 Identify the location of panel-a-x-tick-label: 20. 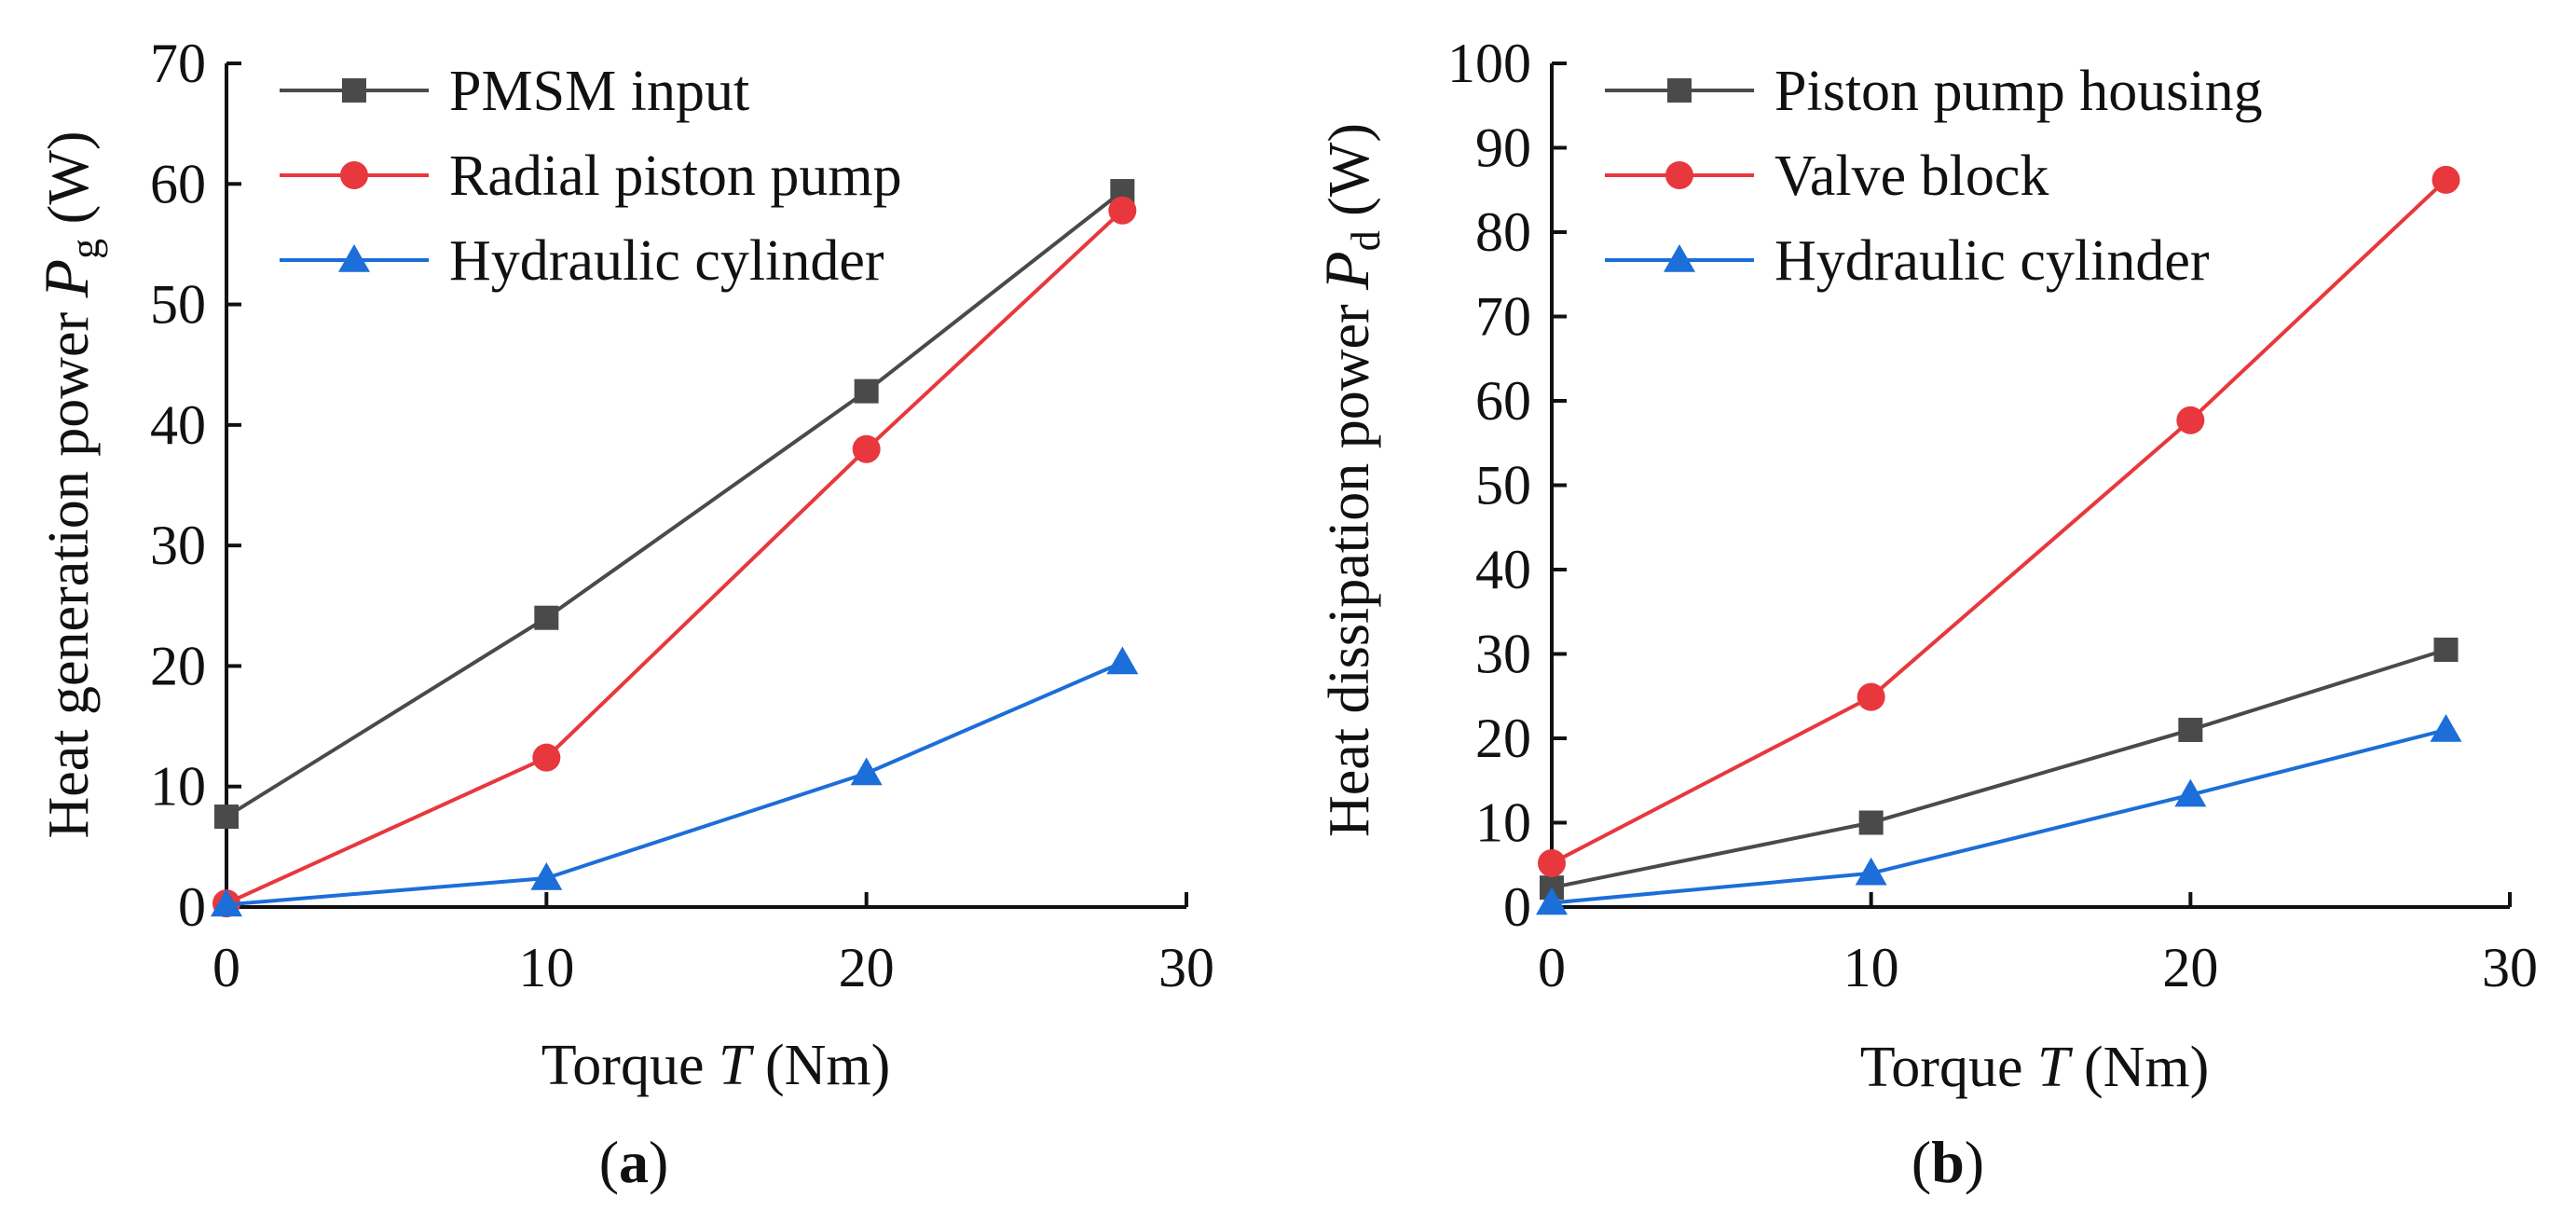
(867, 967).